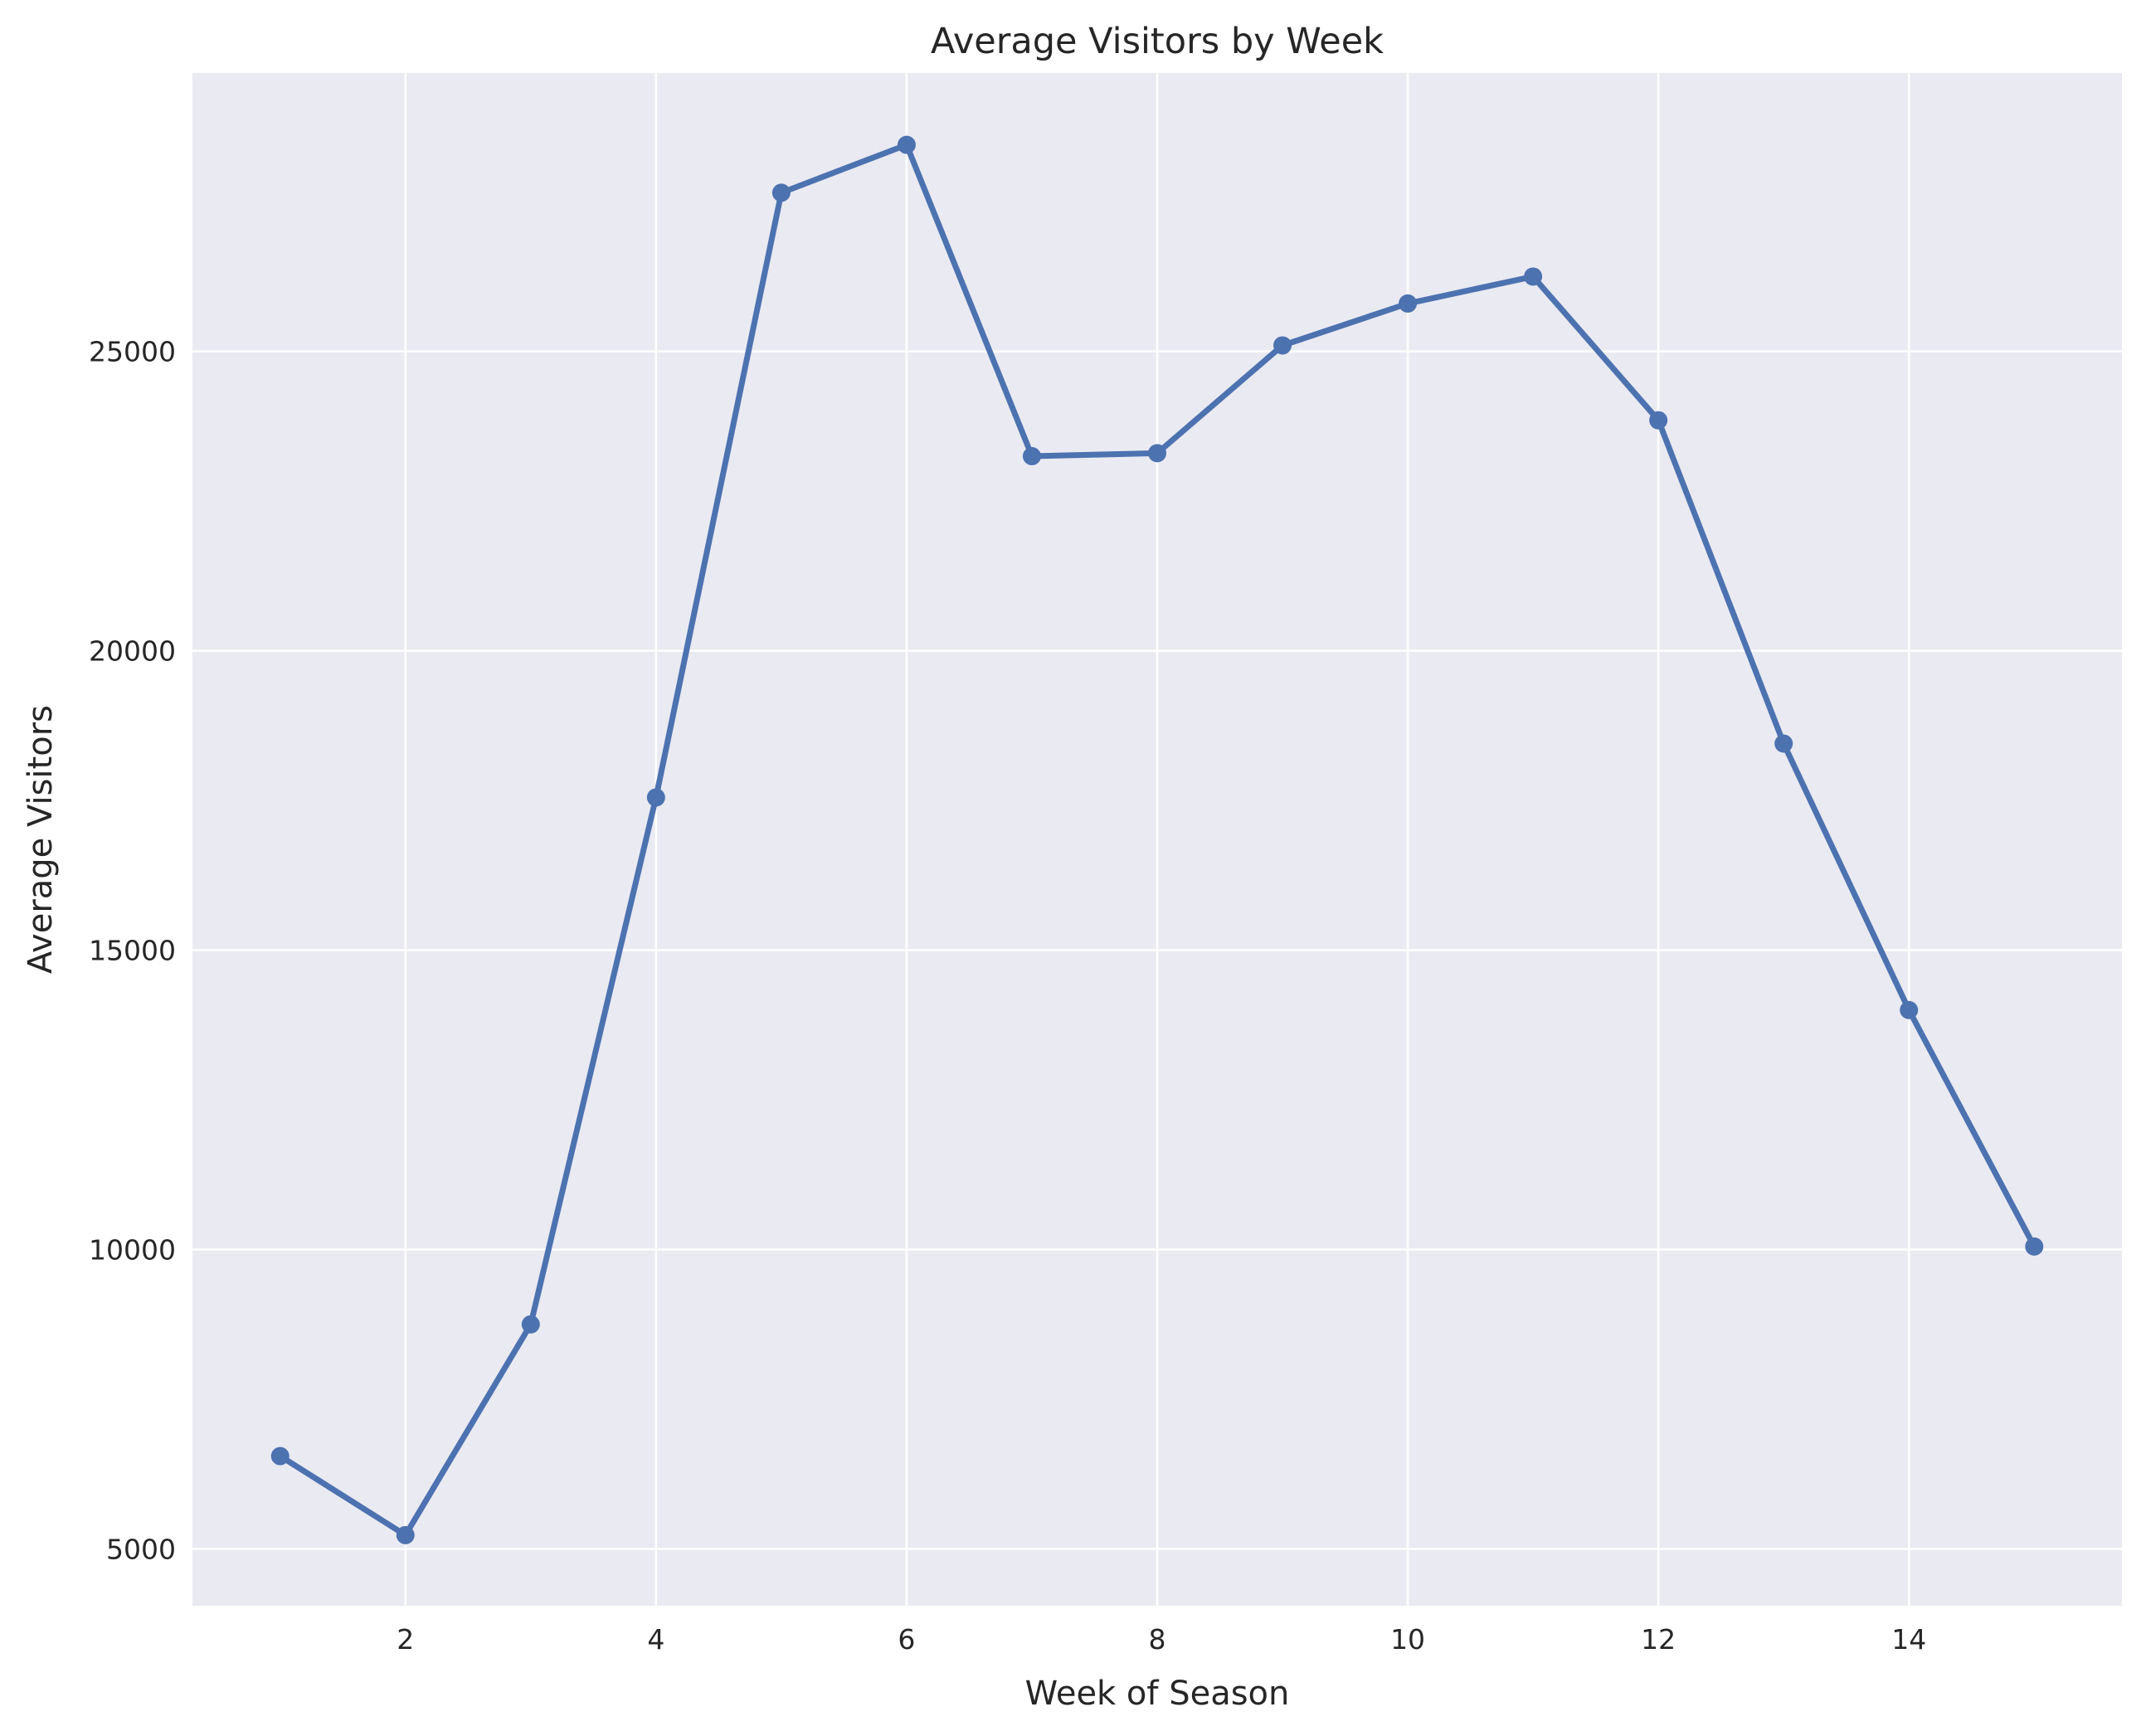  I want to click on x-tick-labels: 2 4 6 8 10 12 14, so click(1161, 1639).